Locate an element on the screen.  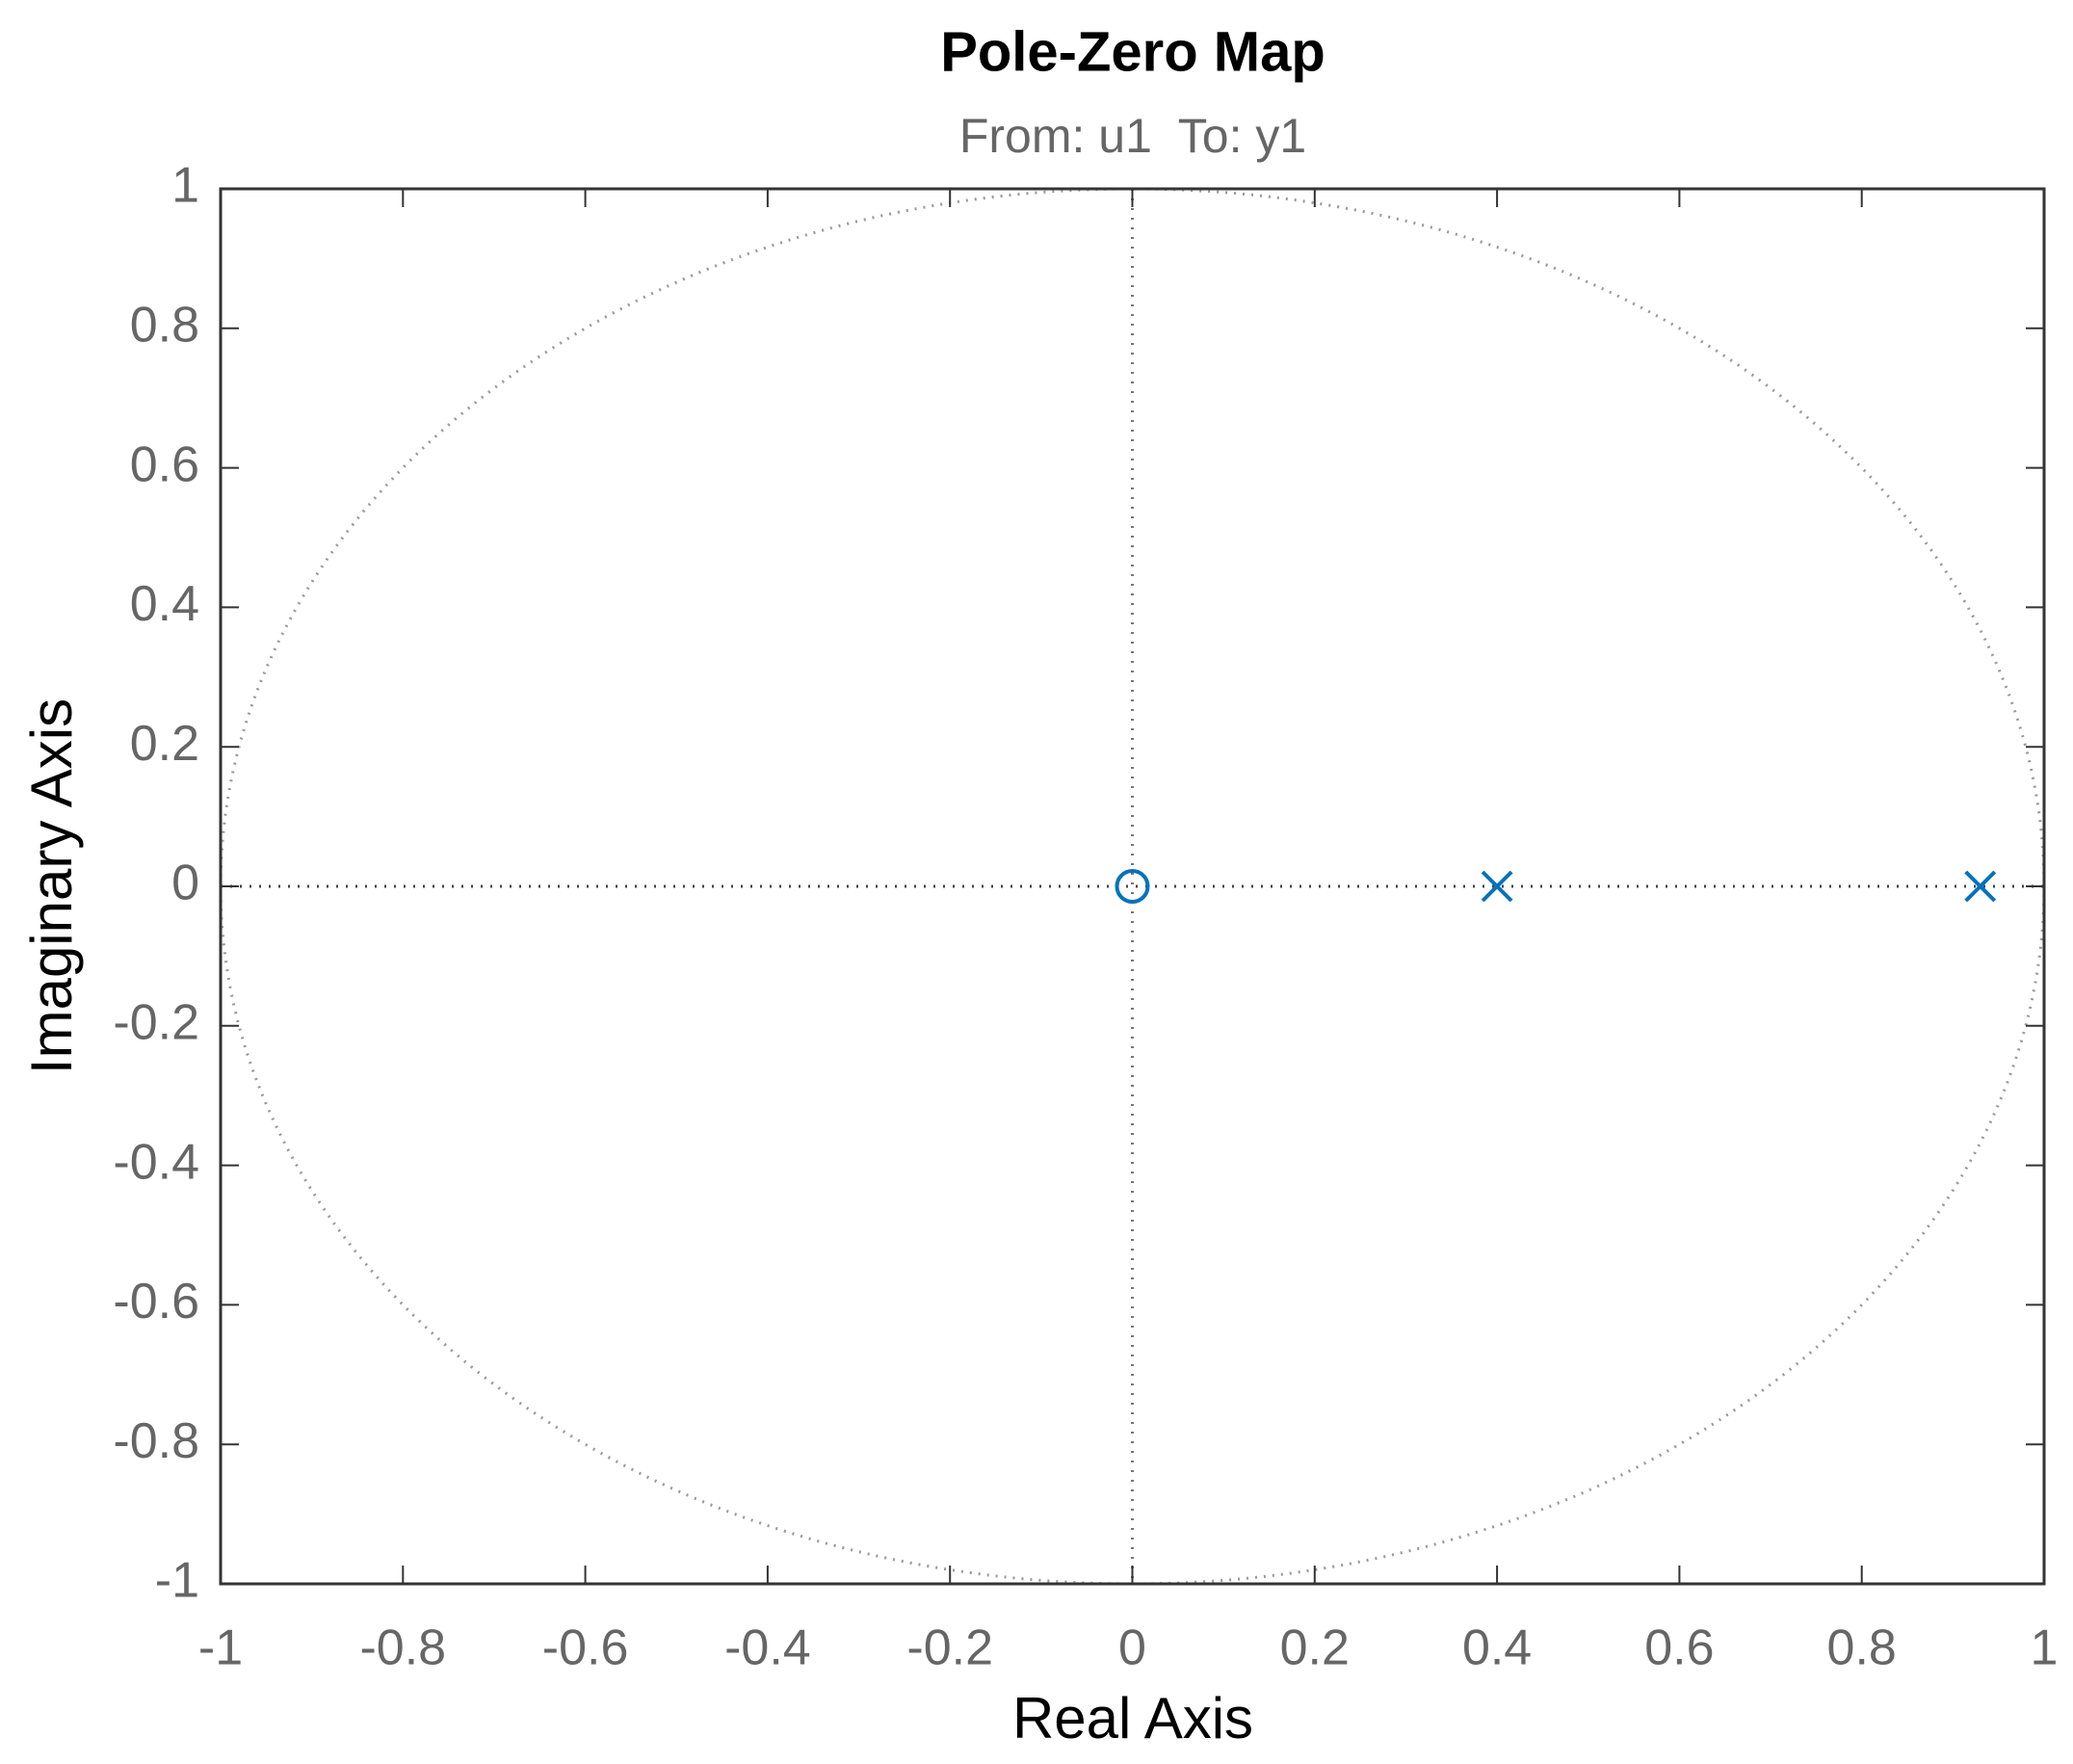
y-axis-label: Imaginary Axis is located at coordinates (51, 886).